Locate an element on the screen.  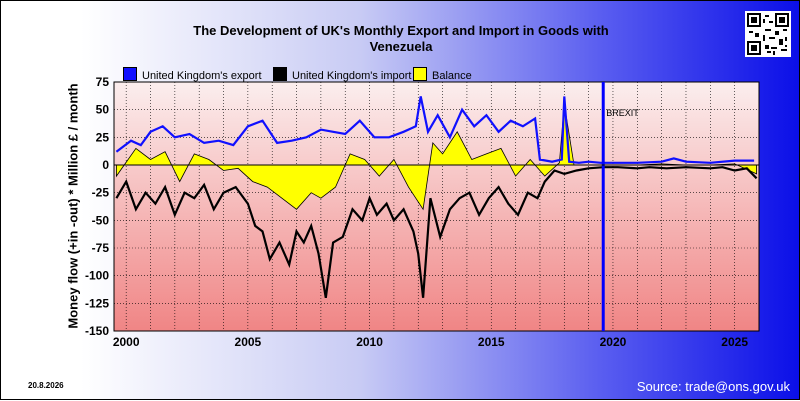
legend-swatch-balance is located at coordinates (420, 74).